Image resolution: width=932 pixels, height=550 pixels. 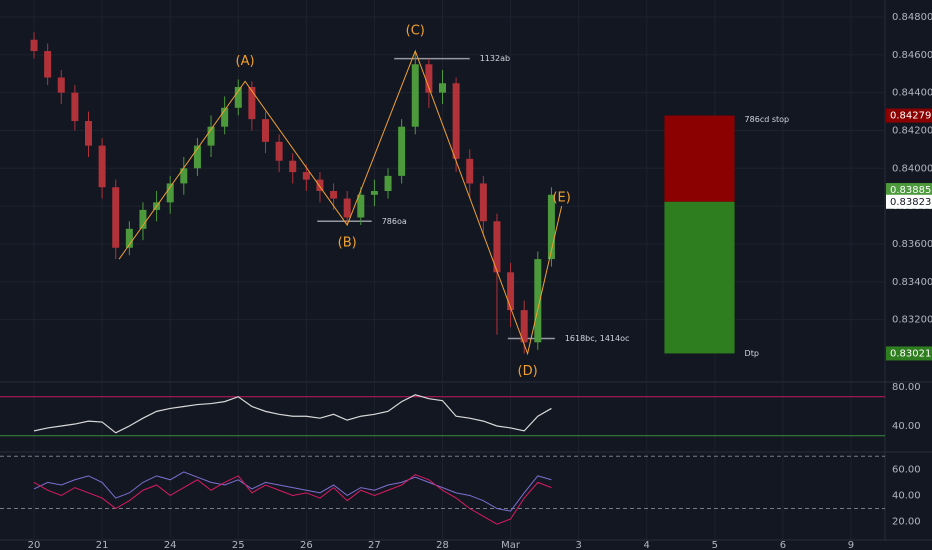 I want to click on x-tick-label: 3, so click(x=578, y=545).